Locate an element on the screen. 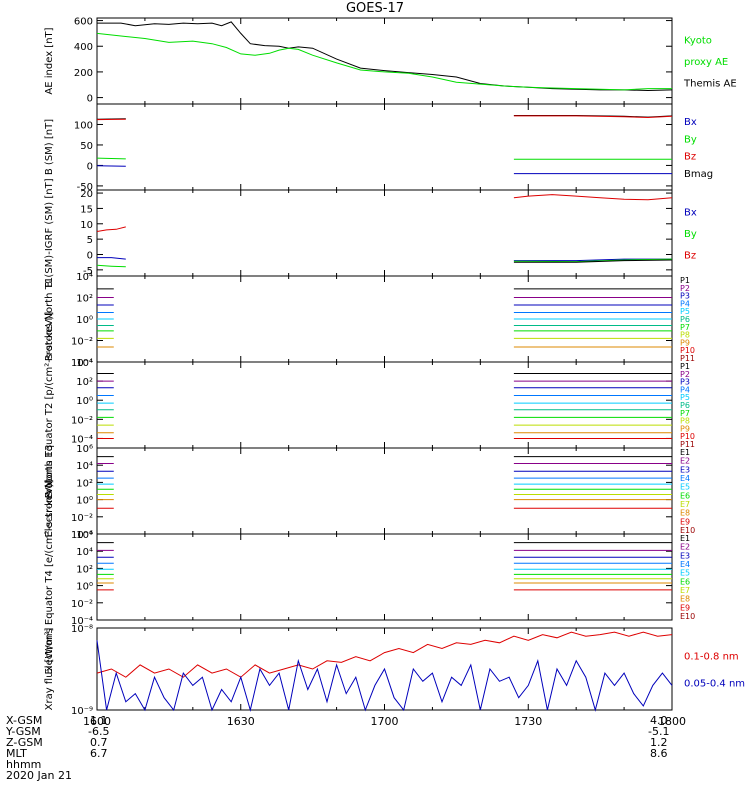 The width and height of the screenshot is (750, 800). y-tick-label: 20 is located at coordinates (86, 194).